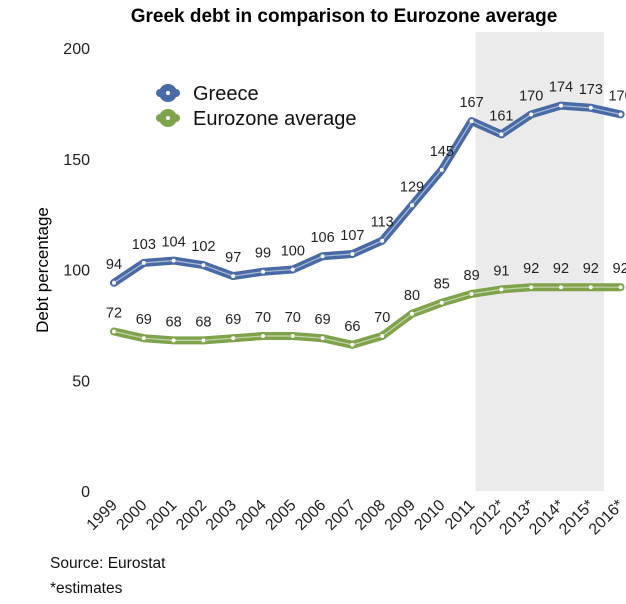  Describe the element at coordinates (76, 49) in the screenshot. I see `y-tick-label: 200` at that location.